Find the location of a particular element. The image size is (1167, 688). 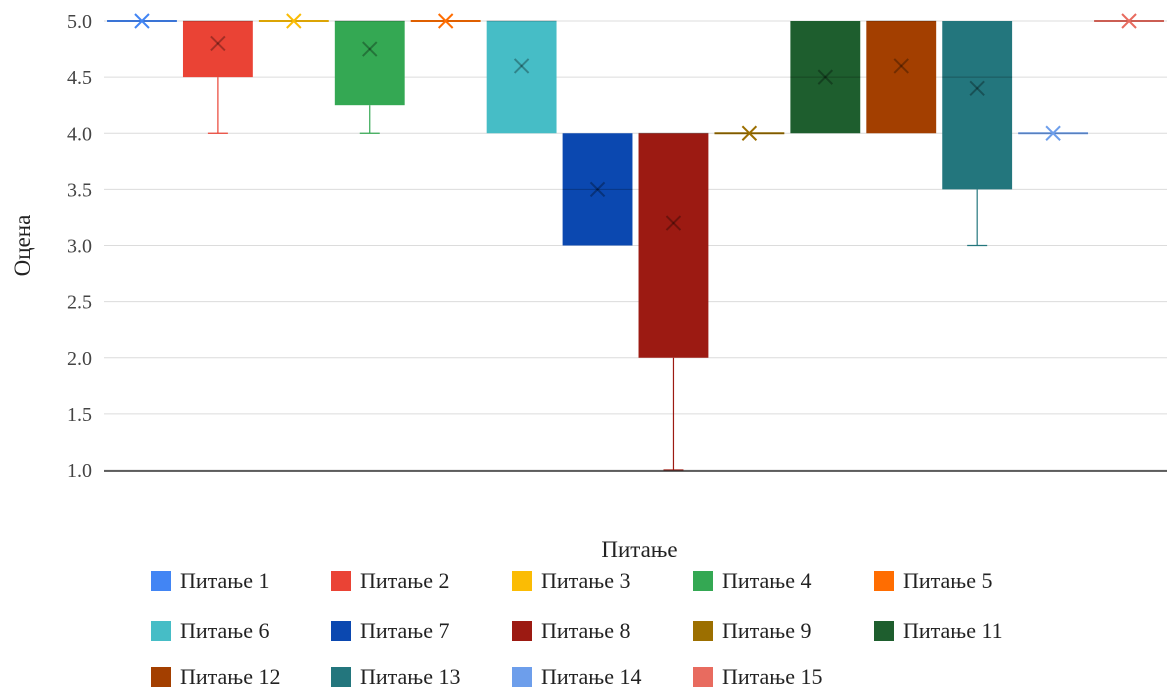

legend-label: Питање 6 is located at coordinates (224, 630).